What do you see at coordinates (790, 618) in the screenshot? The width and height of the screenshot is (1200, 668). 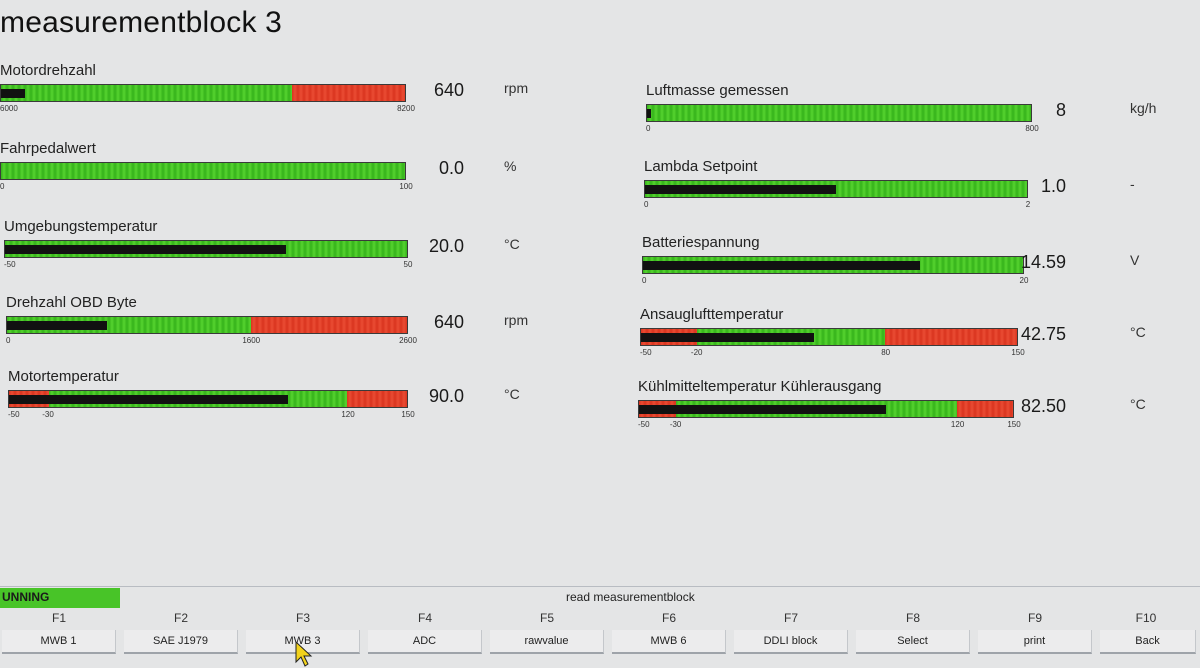 I see `function-key-number: F7` at bounding box center [790, 618].